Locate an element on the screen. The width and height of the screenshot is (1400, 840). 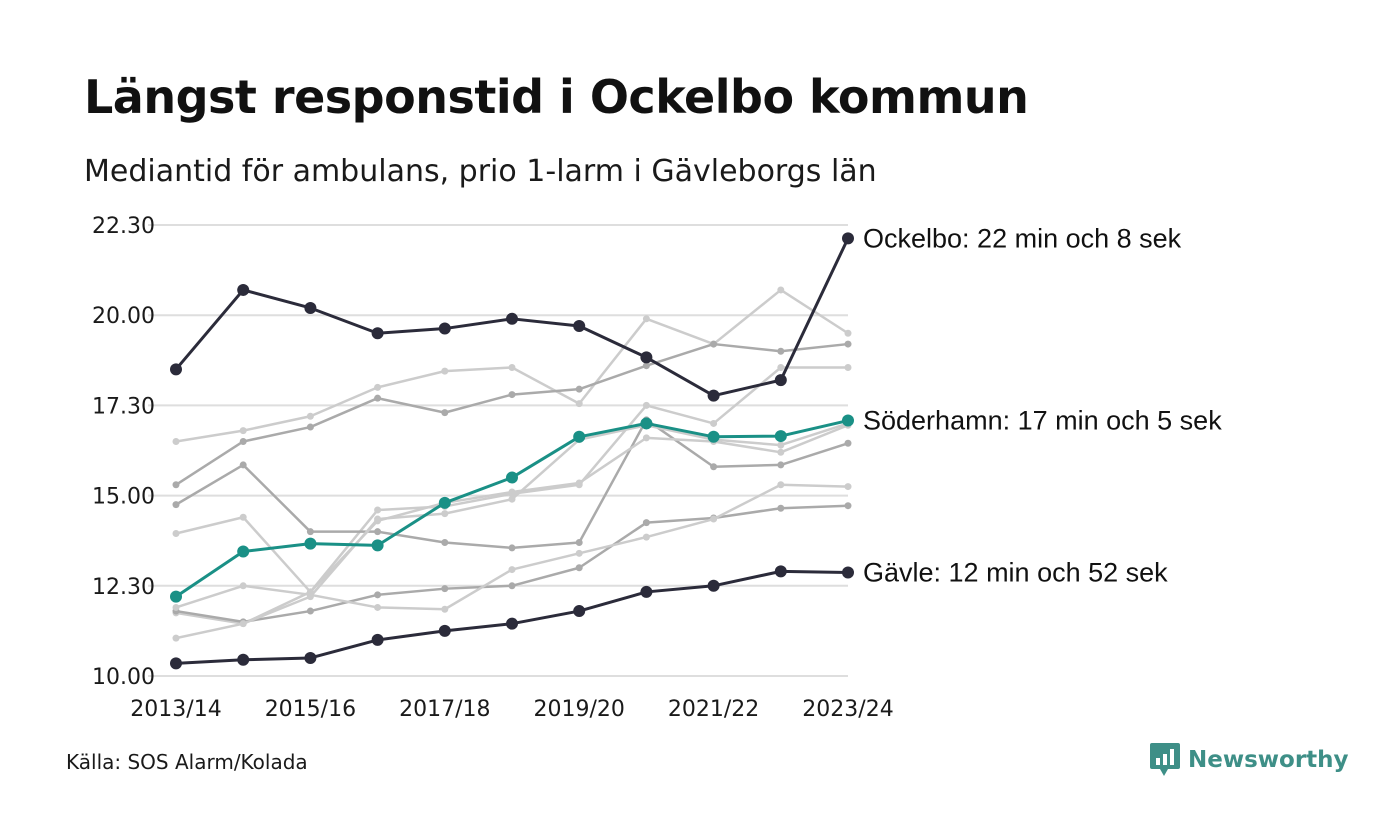
soderhamn-series is located at coordinates (512, 508).